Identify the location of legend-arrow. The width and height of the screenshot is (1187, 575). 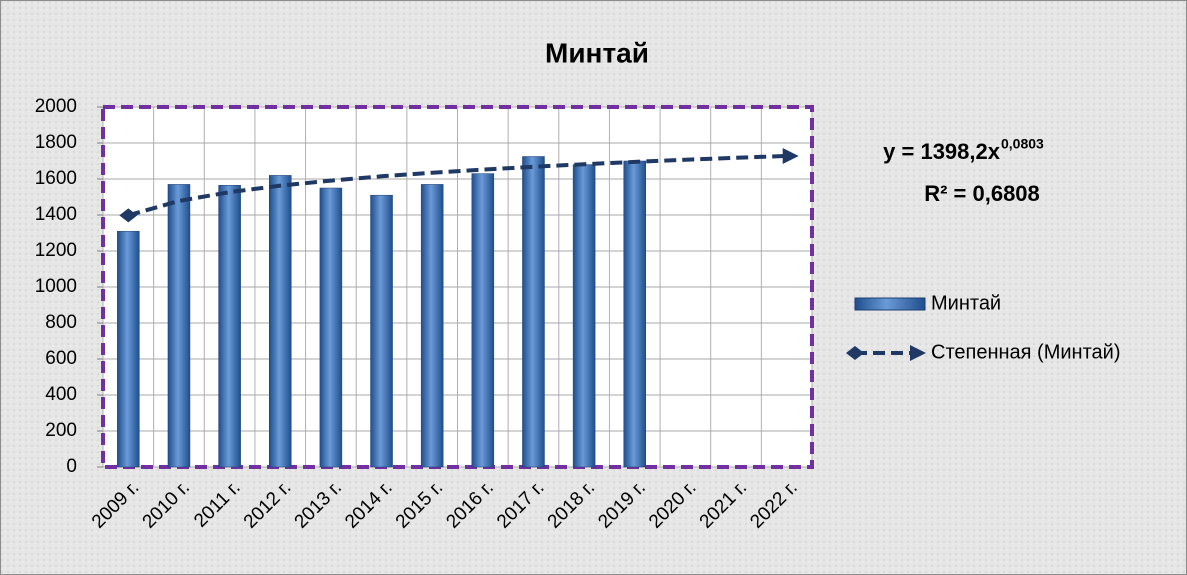
(918, 353).